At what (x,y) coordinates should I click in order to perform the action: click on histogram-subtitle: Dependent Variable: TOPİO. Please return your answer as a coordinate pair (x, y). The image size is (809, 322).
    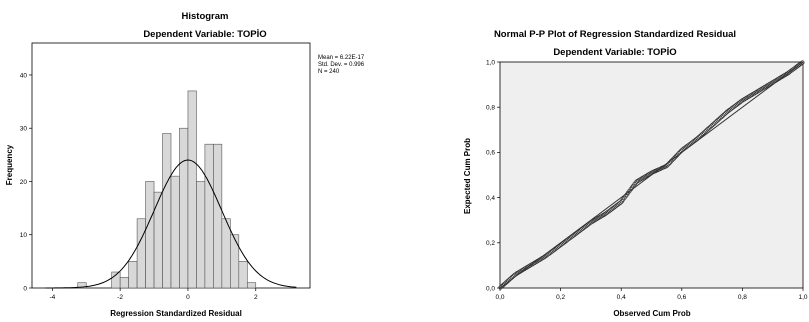
    Looking at the image, I should click on (204, 34).